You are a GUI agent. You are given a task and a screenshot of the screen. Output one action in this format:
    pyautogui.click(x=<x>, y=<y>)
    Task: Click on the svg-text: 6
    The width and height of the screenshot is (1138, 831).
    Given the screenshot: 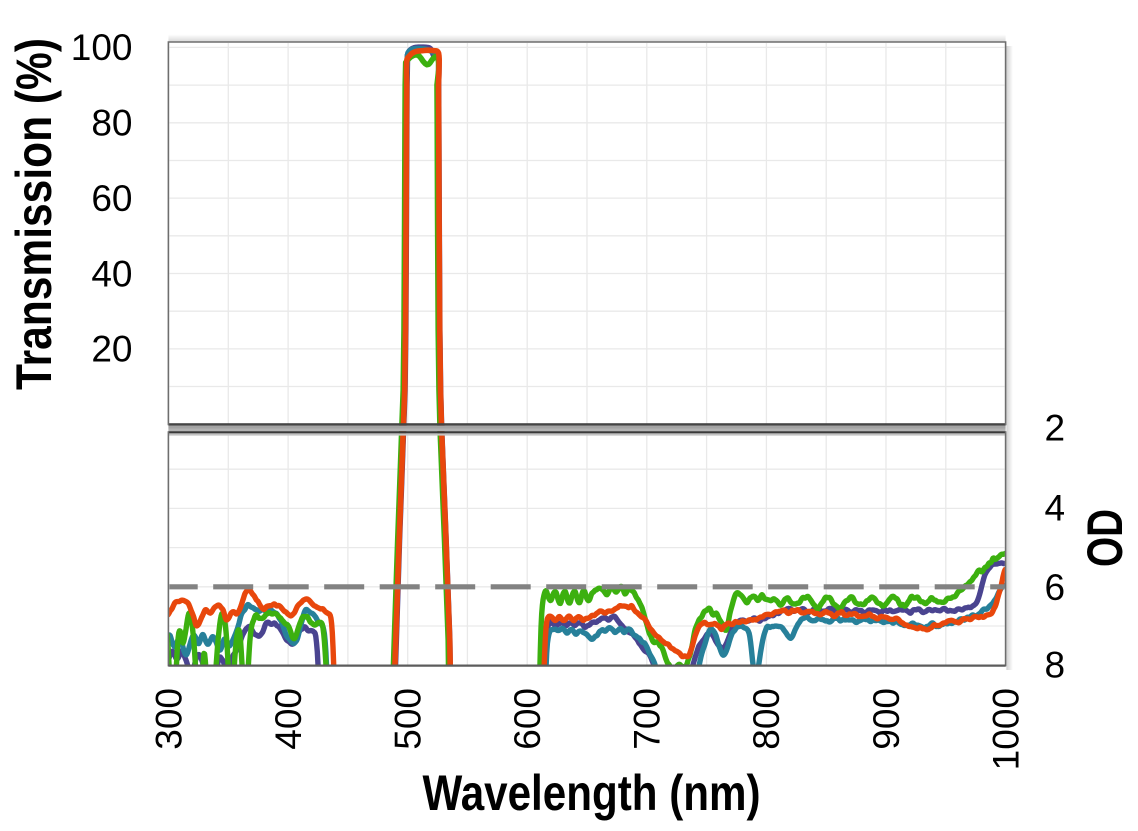 What is the action you would take?
    pyautogui.click(x=1055, y=587)
    